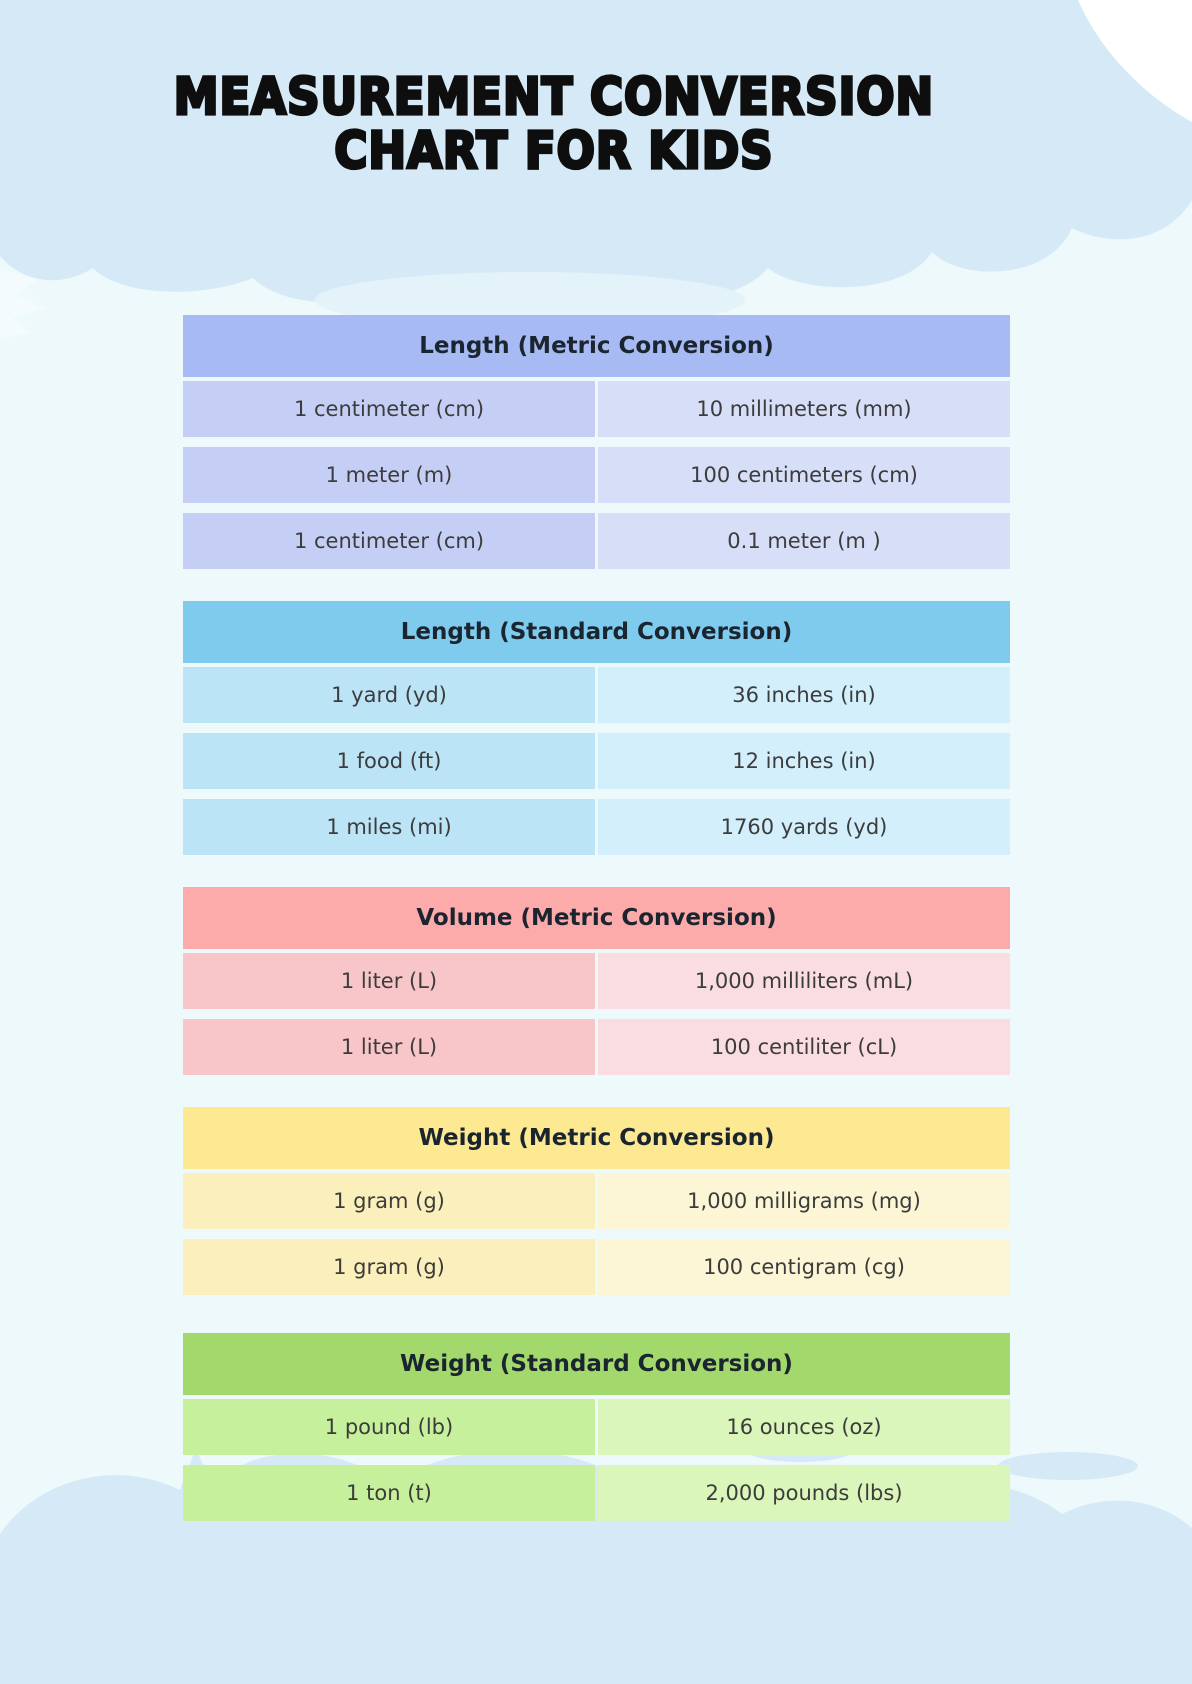 The image size is (1192, 1684). What do you see at coordinates (804, 1493) in the screenshot?
I see `row-value-cell: 2,000 pounds (lbs)` at bounding box center [804, 1493].